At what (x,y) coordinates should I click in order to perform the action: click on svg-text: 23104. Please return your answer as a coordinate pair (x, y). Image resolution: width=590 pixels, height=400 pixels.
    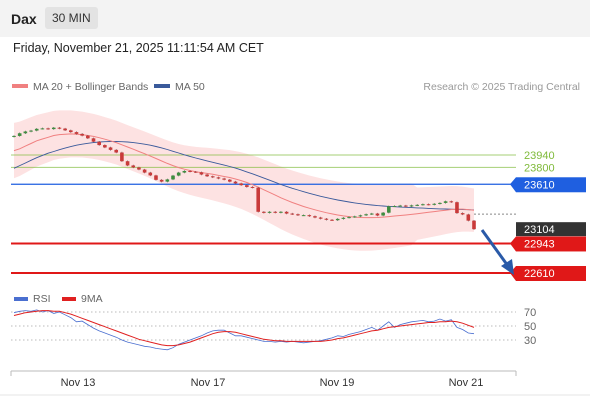
    Looking at the image, I should click on (539, 230).